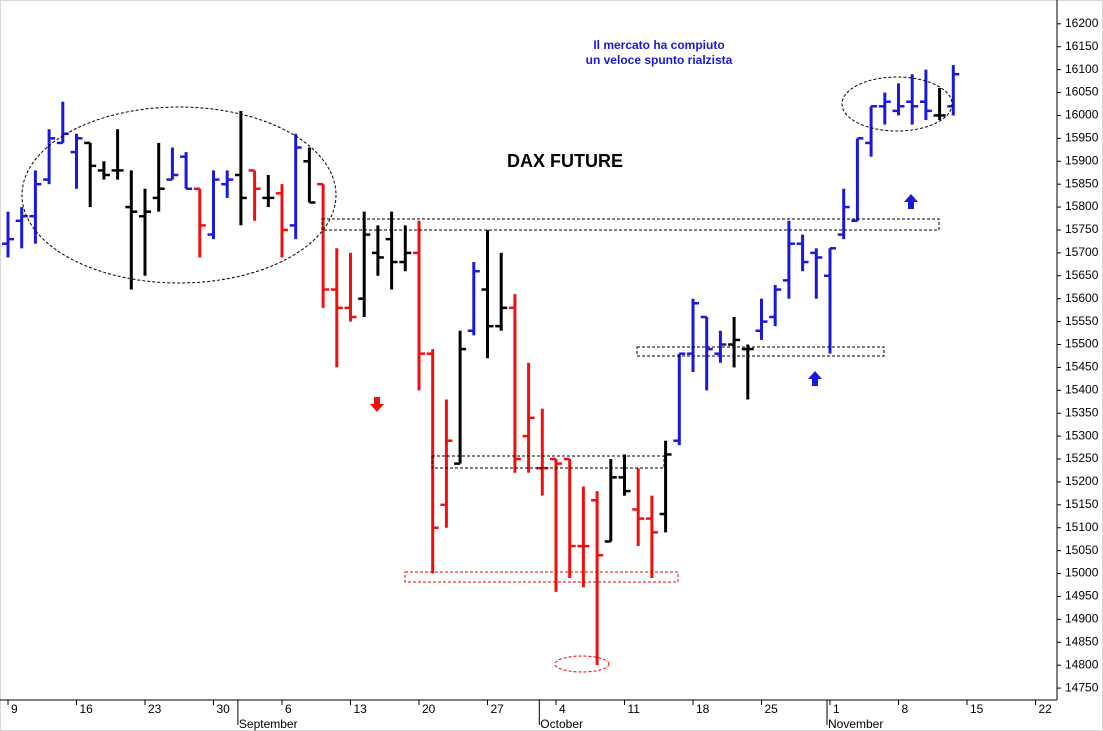 The image size is (1103, 731). Describe the element at coordinates (155, 709) in the screenshot. I see `x-tick-label: 23` at that location.